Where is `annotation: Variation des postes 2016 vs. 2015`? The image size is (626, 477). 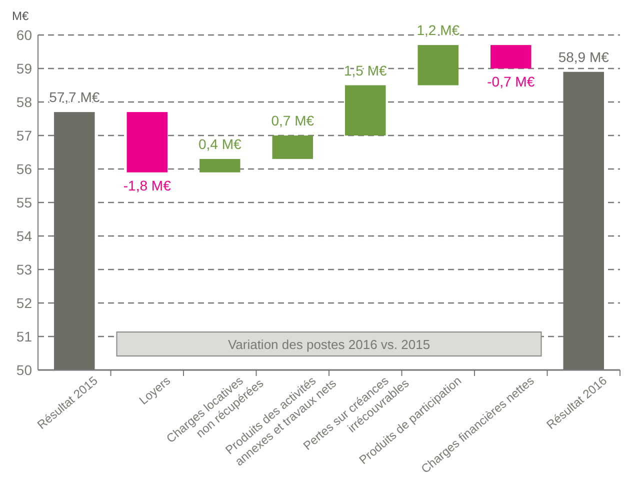 annotation: Variation des postes 2016 vs. 2015 is located at coordinates (329, 344).